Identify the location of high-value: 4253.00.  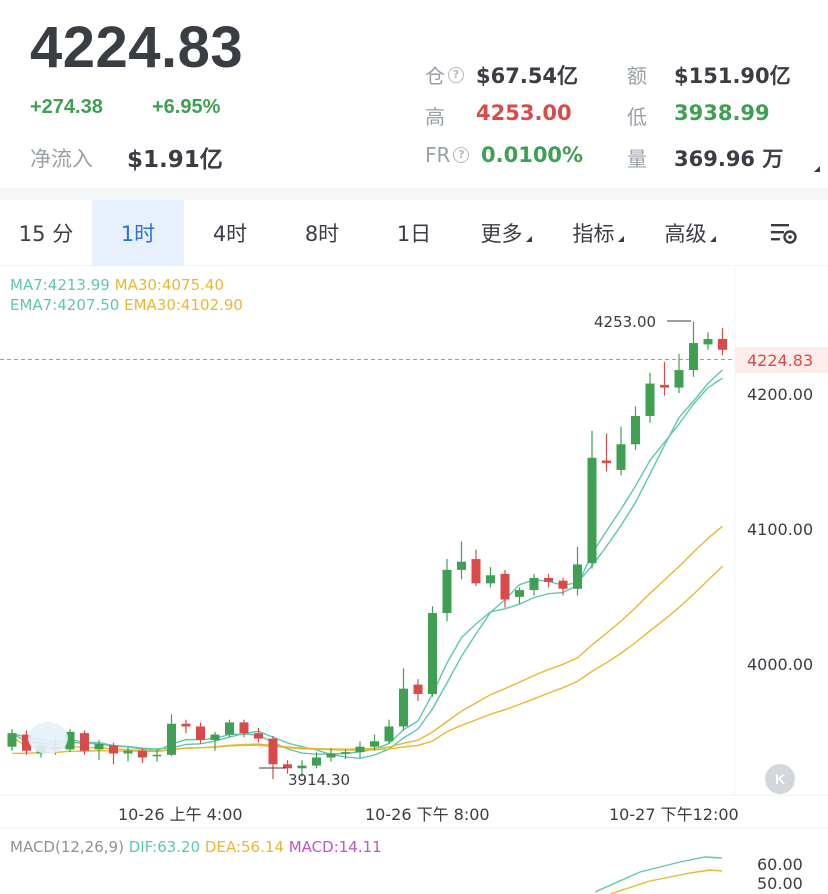
(524, 113).